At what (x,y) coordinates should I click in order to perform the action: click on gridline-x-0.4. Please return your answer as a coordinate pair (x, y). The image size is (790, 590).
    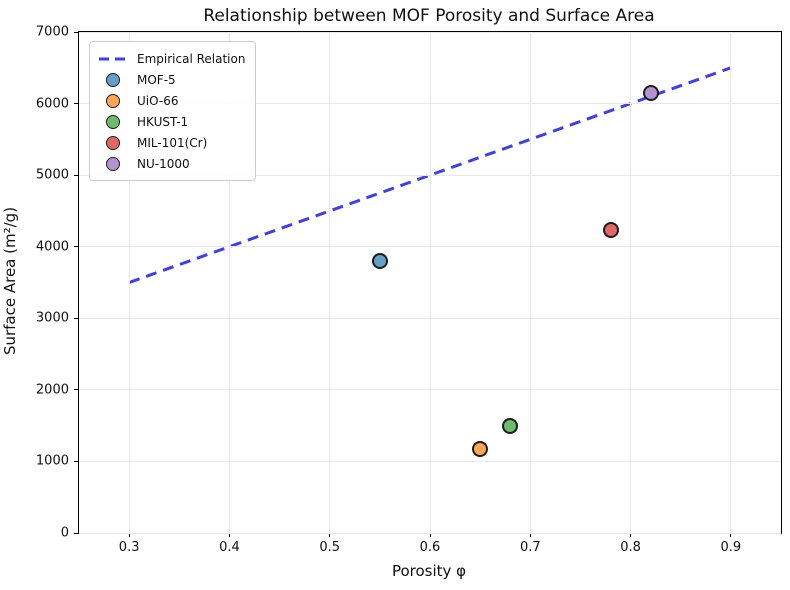
    Looking at the image, I should click on (229, 282).